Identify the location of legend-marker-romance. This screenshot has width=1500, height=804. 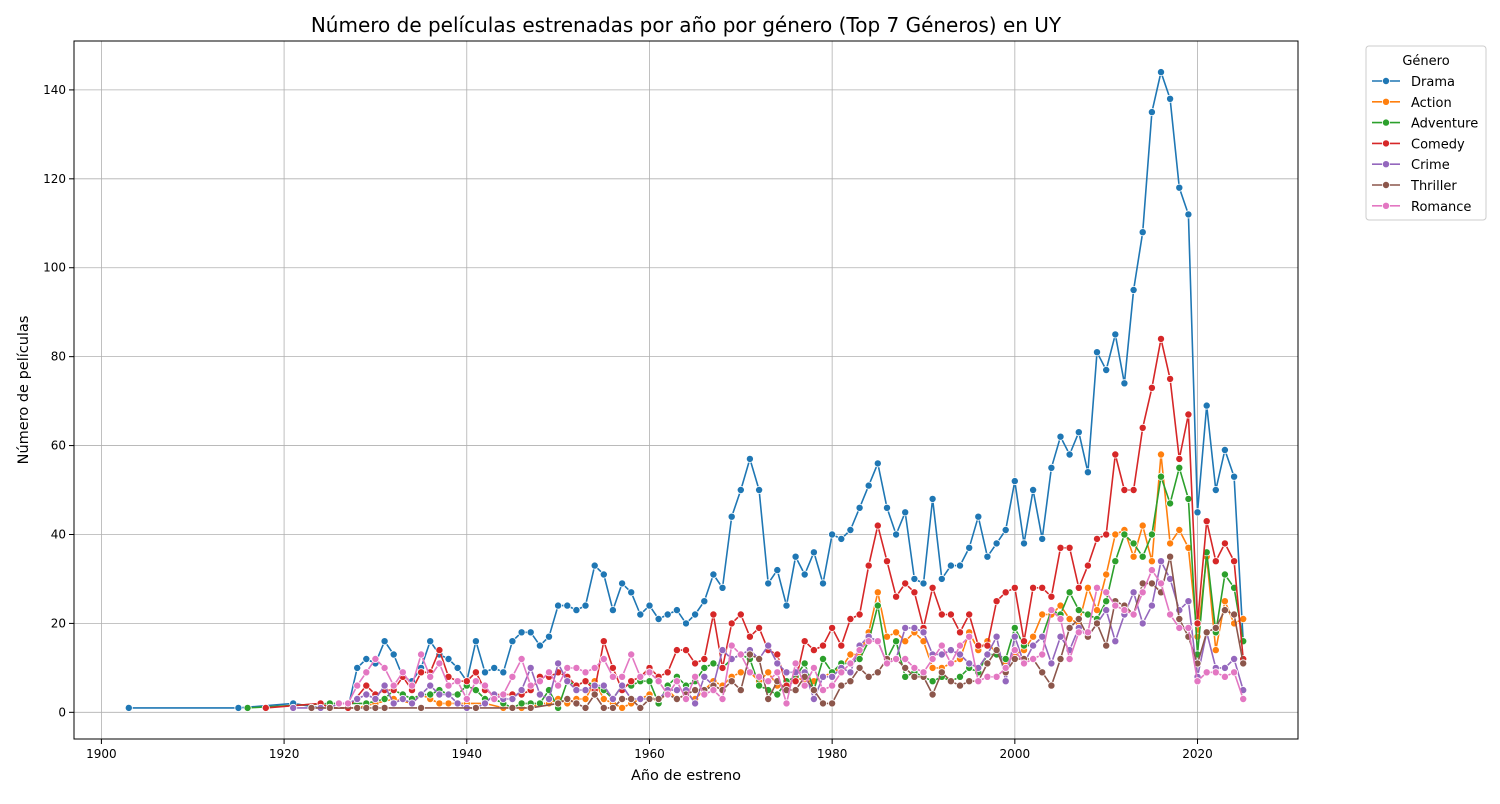
(1386, 205).